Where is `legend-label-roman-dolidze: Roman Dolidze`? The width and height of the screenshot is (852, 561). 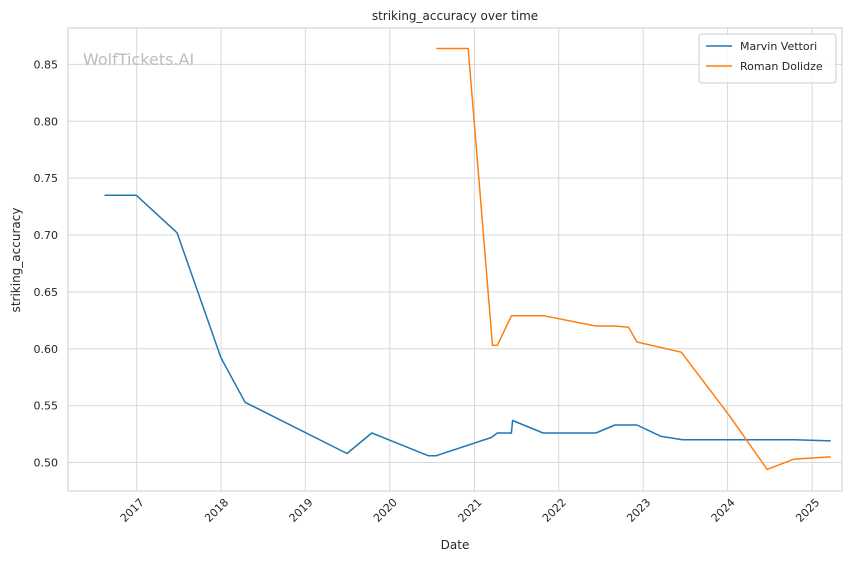 legend-label-roman-dolidze: Roman Dolidze is located at coordinates (781, 66).